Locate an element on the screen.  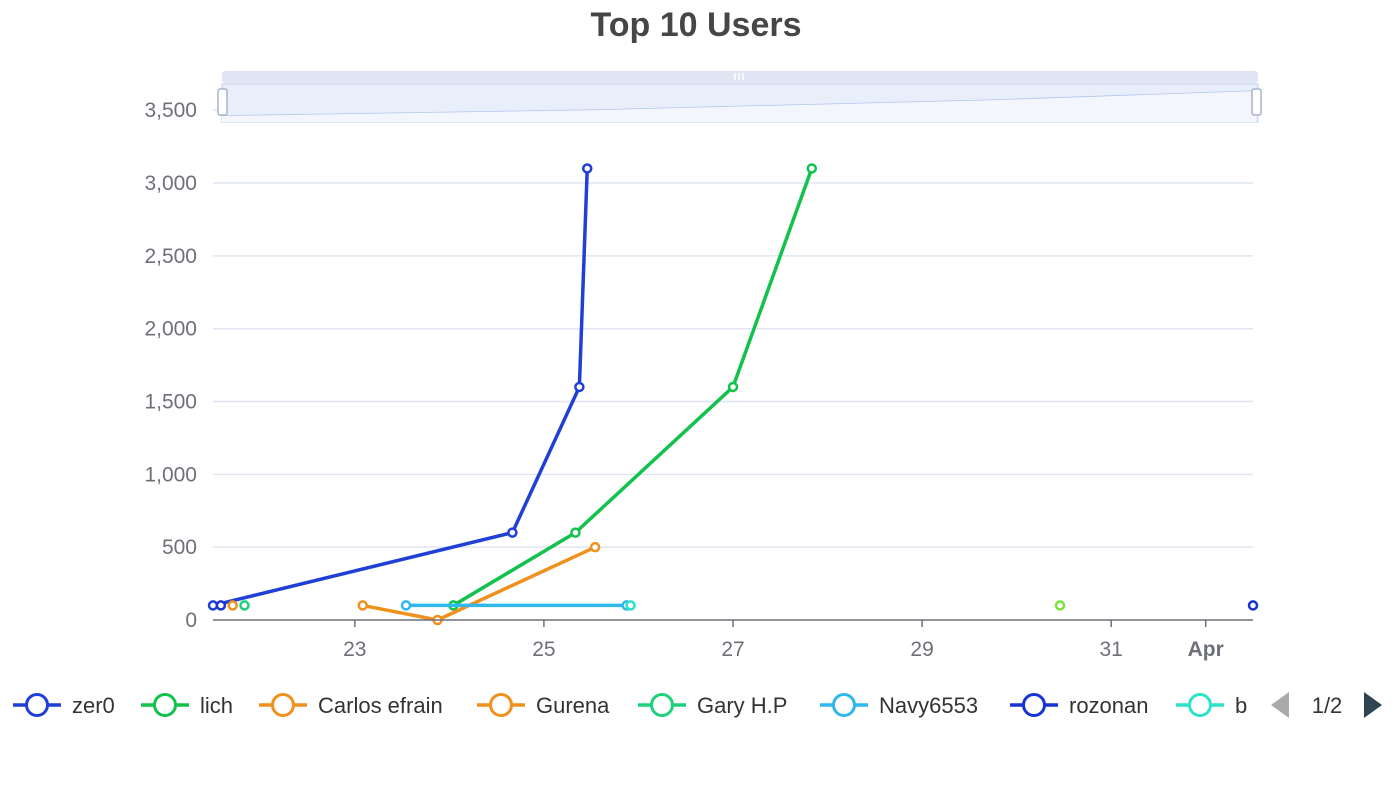
legend-label: lich is located at coordinates (216, 705).